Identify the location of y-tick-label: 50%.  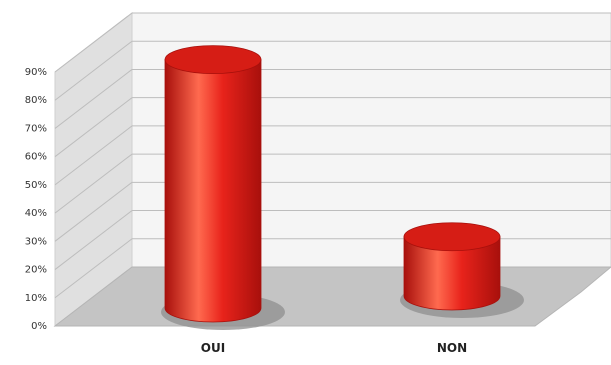
(36, 185).